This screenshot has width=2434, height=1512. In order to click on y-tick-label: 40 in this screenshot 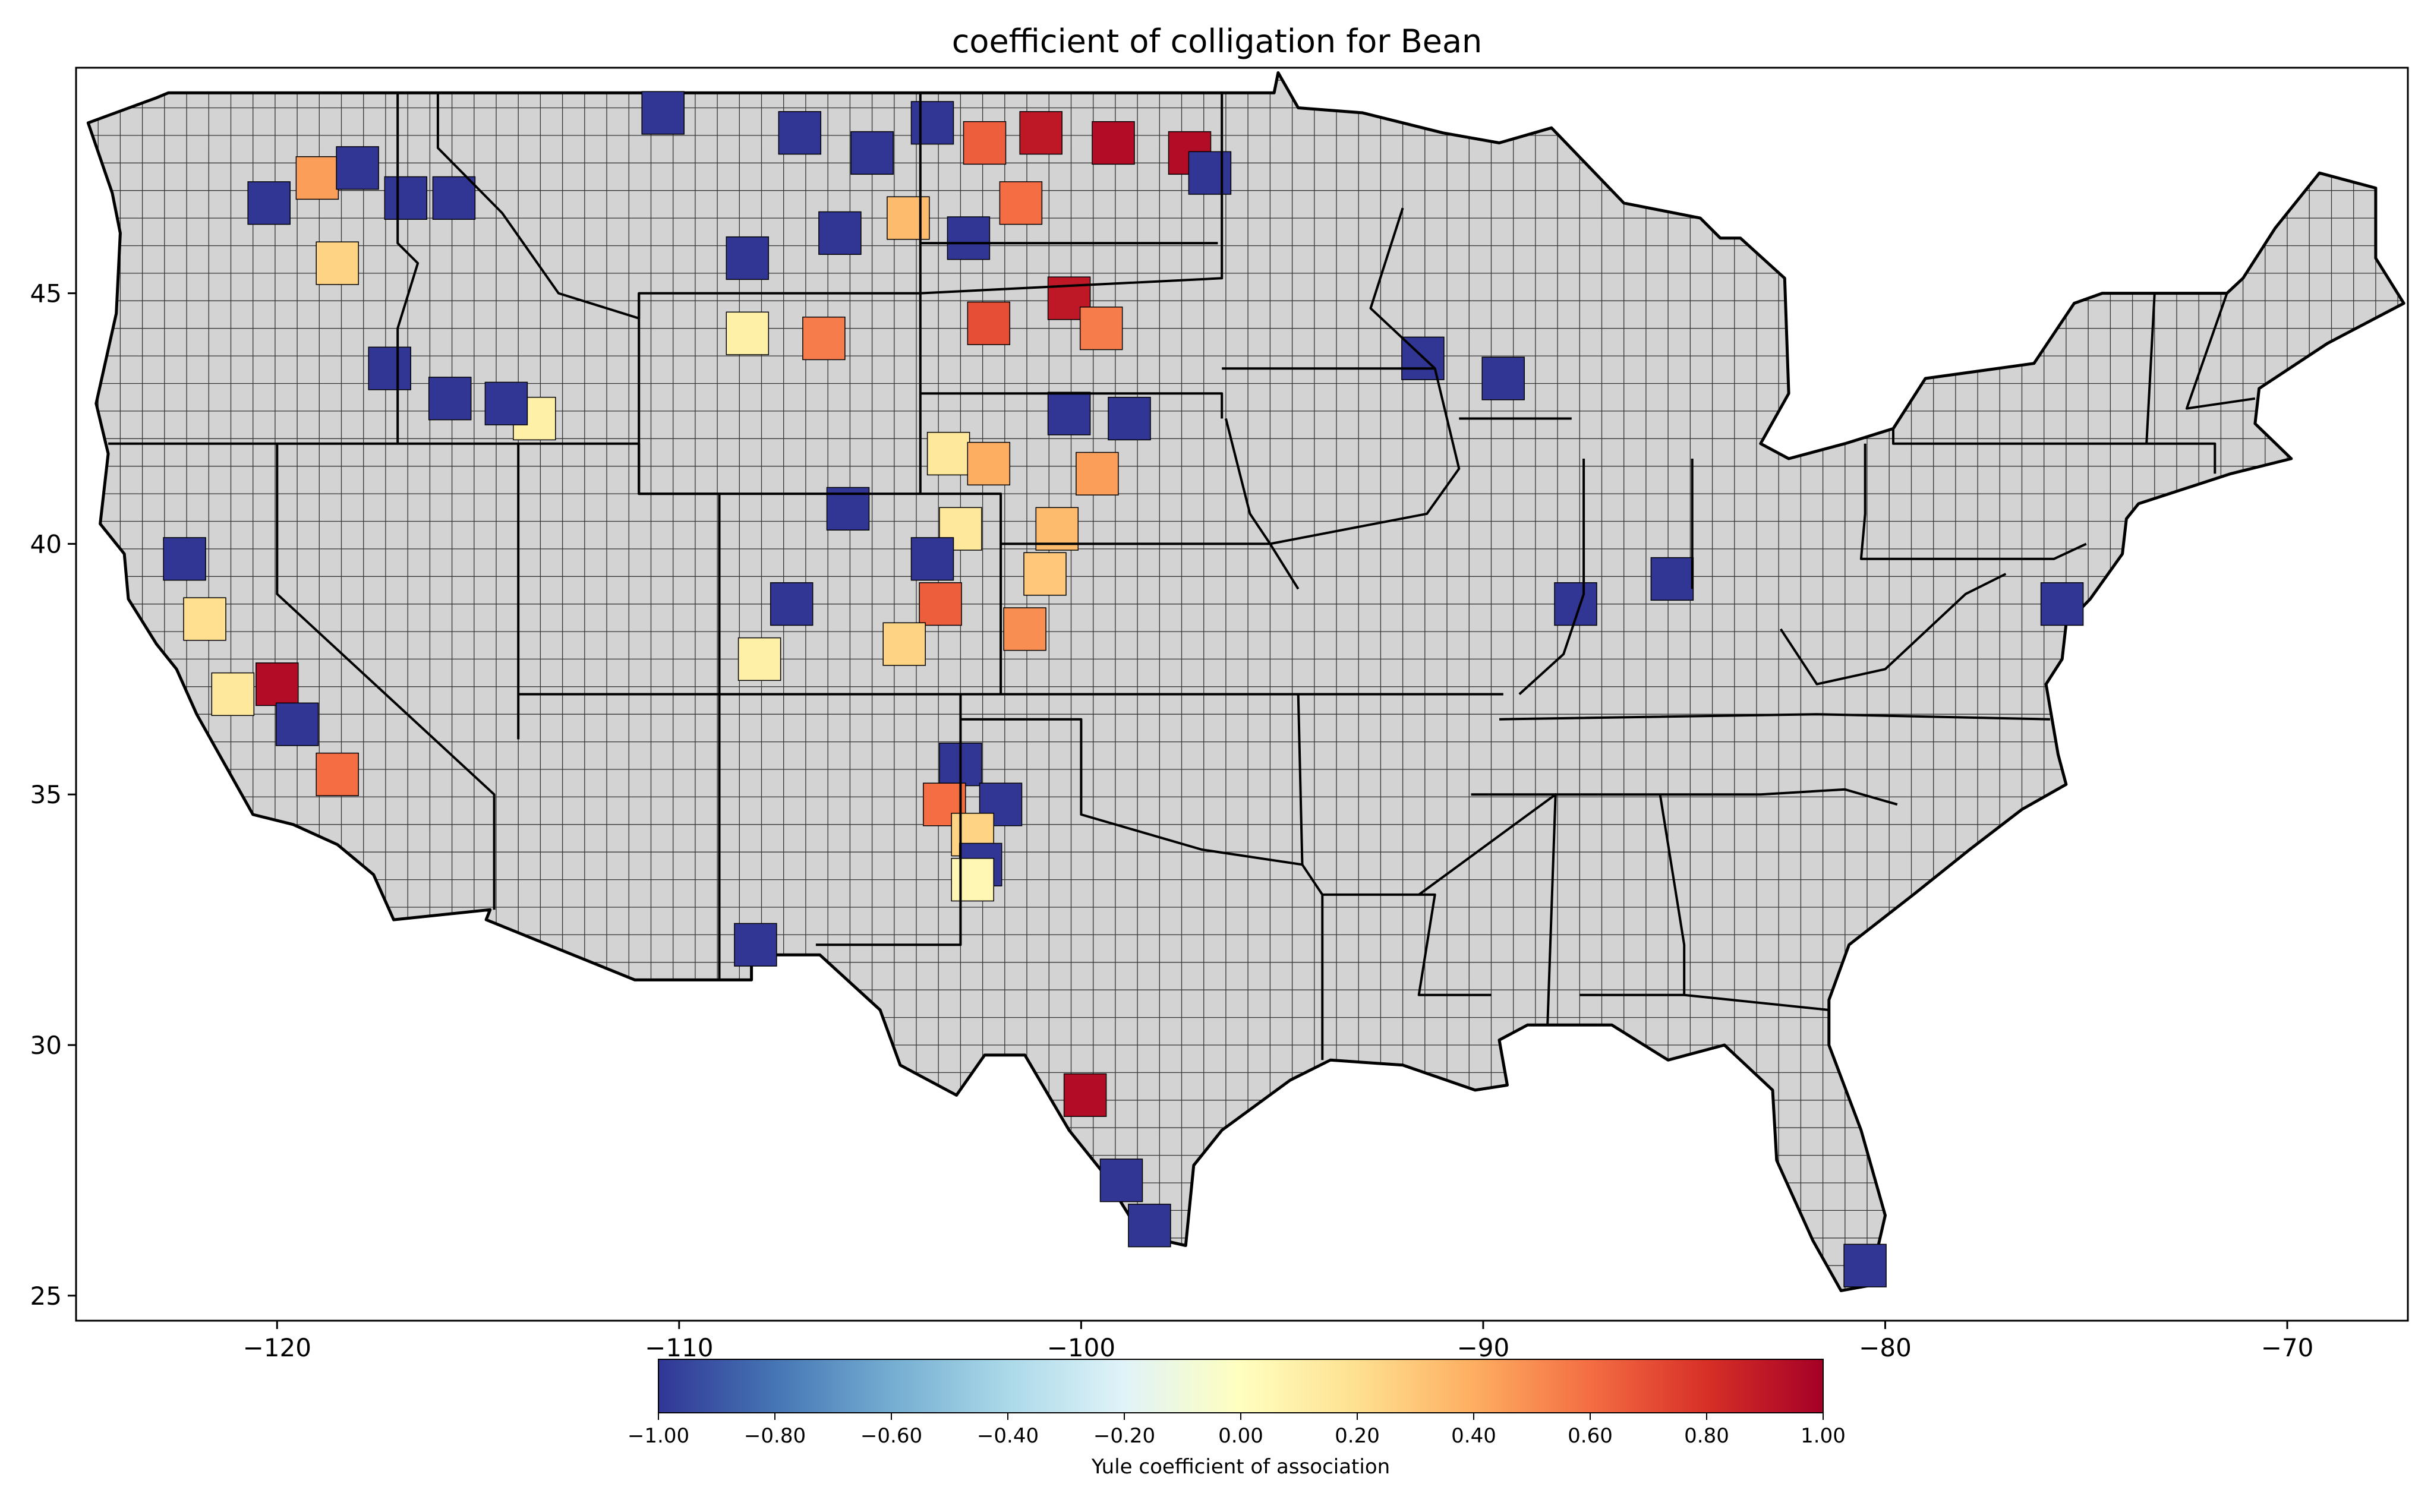, I will do `click(46, 543)`.